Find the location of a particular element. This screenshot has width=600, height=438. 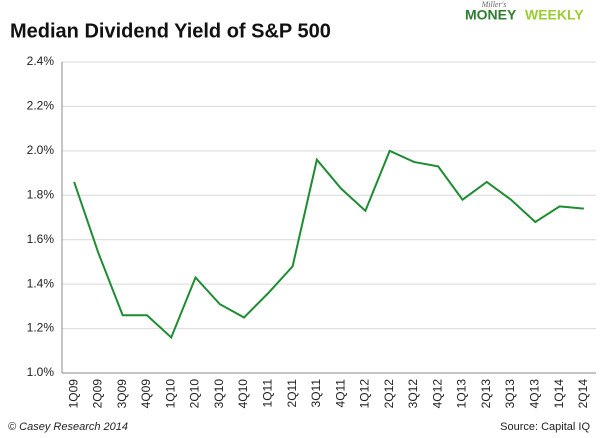

x-tick-label: 1Q13 is located at coordinates (462, 394).